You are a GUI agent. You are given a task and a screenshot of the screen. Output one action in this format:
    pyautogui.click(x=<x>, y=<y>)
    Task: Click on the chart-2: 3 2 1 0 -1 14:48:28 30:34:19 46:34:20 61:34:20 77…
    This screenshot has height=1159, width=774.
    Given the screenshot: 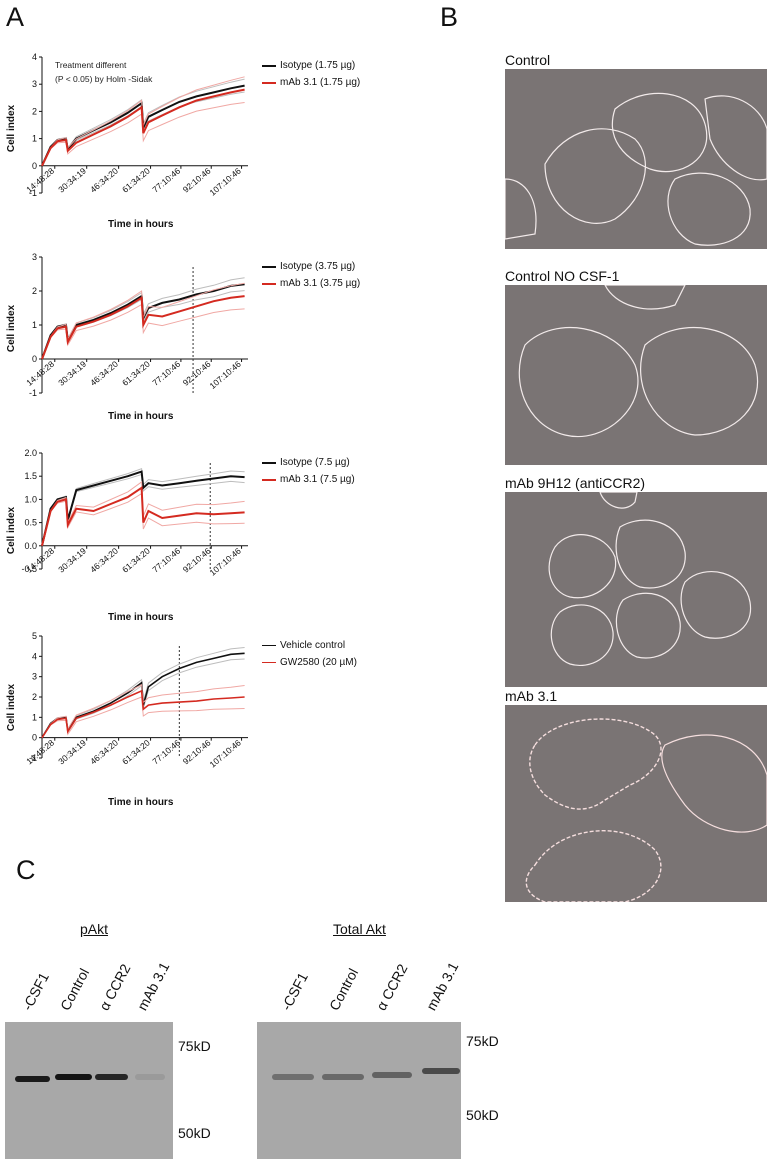 What is the action you would take?
    pyautogui.click(x=180, y=342)
    